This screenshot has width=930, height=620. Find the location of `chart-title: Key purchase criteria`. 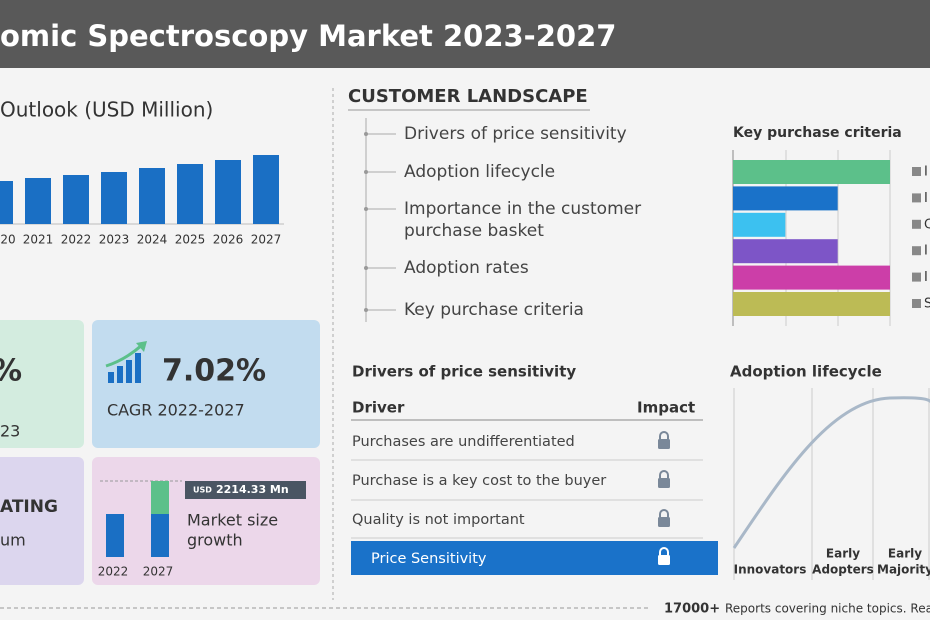

chart-title: Key purchase criteria is located at coordinates (817, 133).